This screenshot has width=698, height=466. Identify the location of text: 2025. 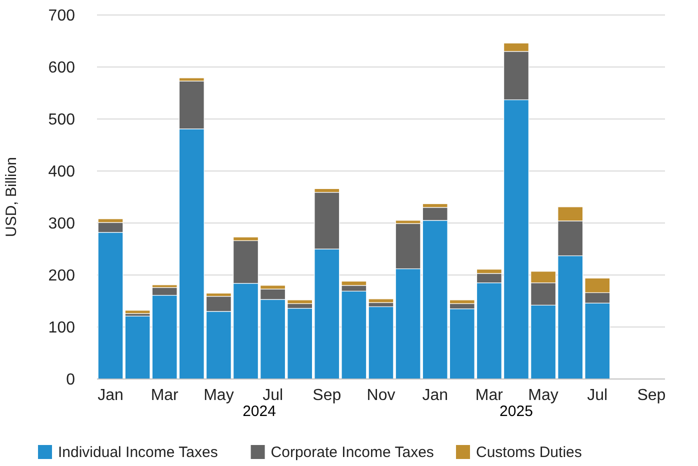
(516, 411).